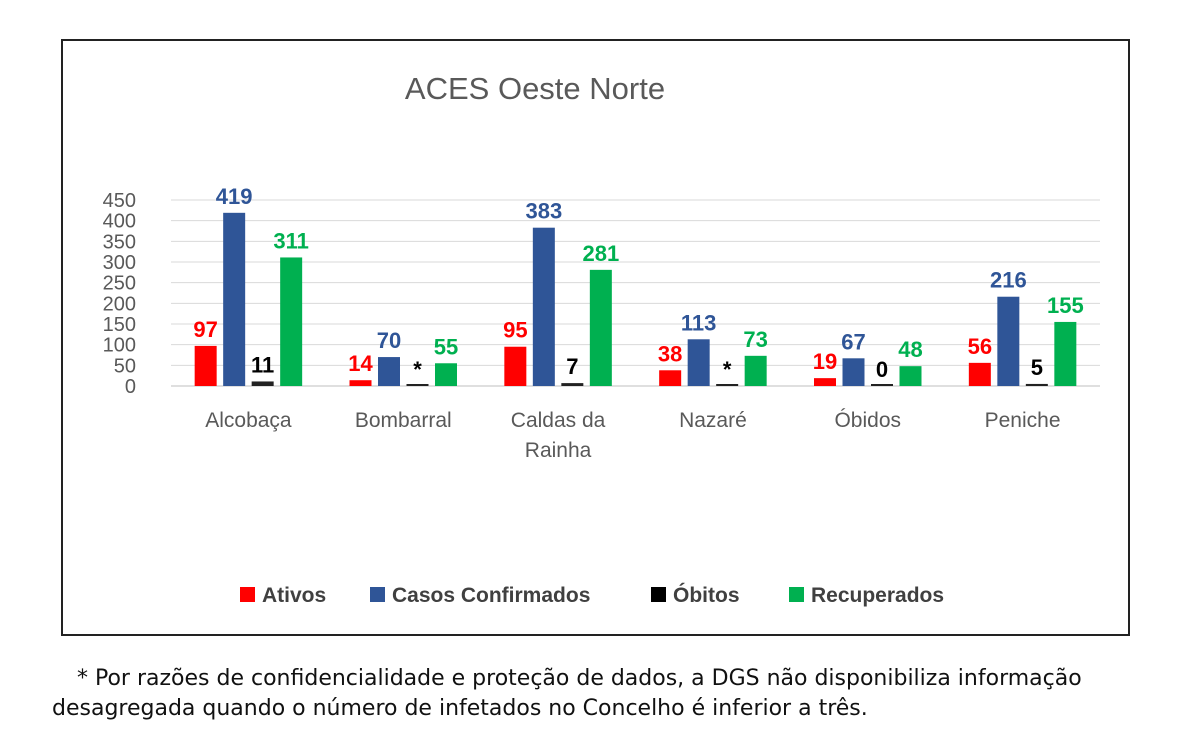  I want to click on data-label: 97, so click(205, 329).